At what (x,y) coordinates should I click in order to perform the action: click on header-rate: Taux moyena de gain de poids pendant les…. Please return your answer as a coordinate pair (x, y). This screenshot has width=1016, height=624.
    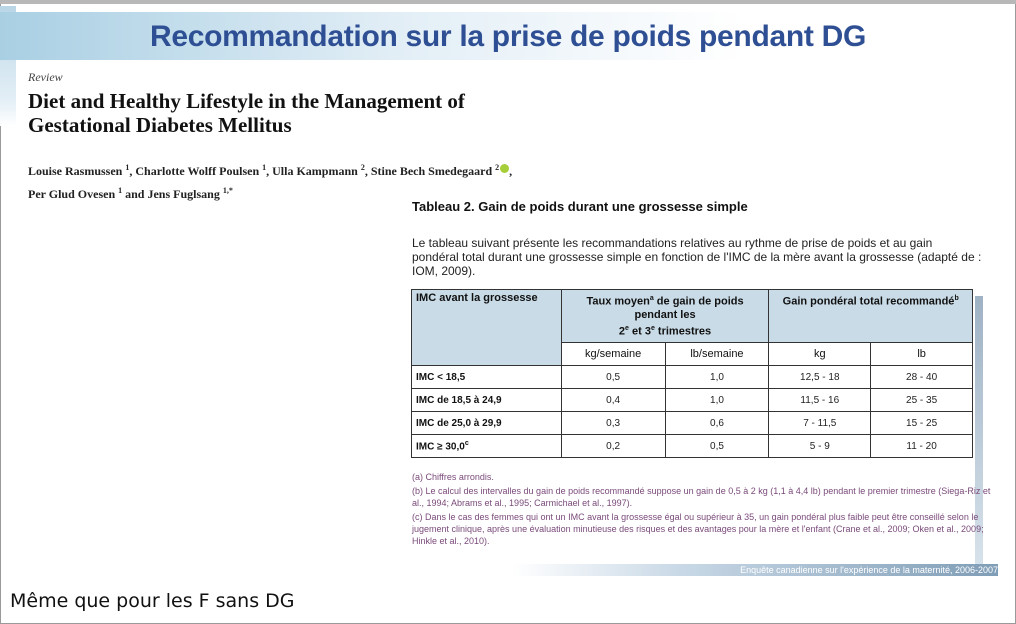
    Looking at the image, I should click on (665, 316).